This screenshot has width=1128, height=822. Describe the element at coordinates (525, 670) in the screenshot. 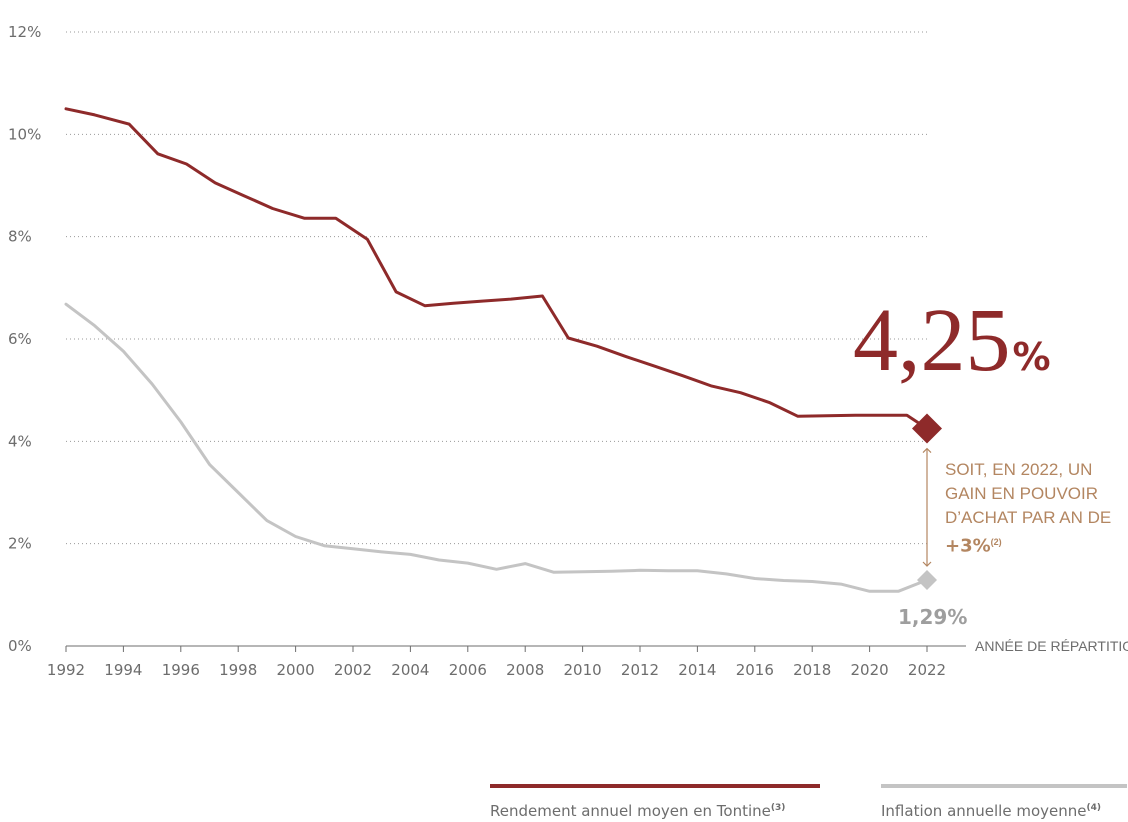

I see `x-tick-label: 2008` at that location.